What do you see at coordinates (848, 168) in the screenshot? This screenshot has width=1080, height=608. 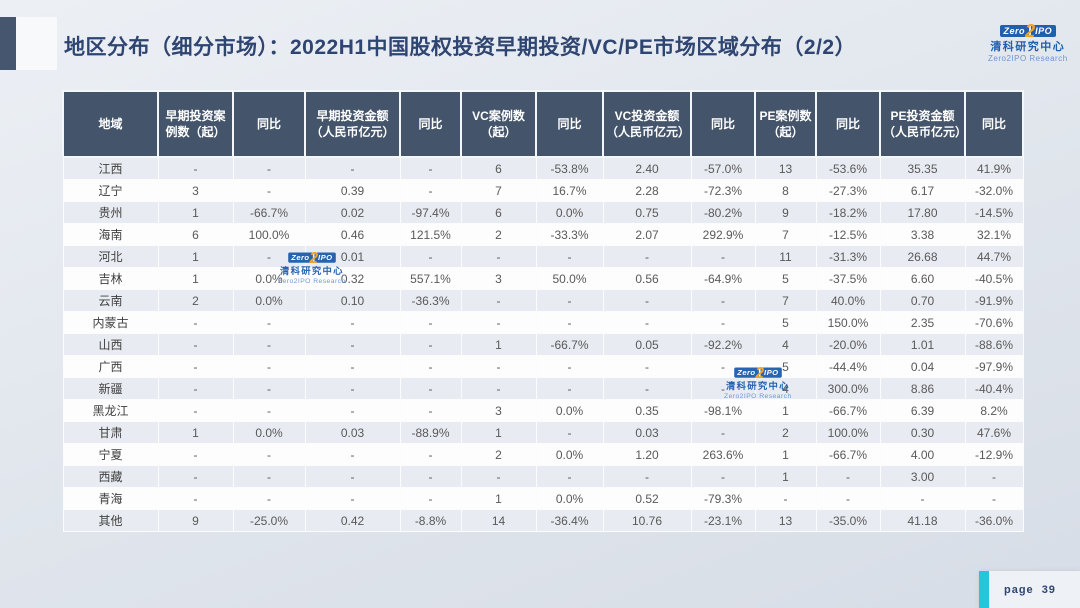 I see `value-cell: -53.6%` at bounding box center [848, 168].